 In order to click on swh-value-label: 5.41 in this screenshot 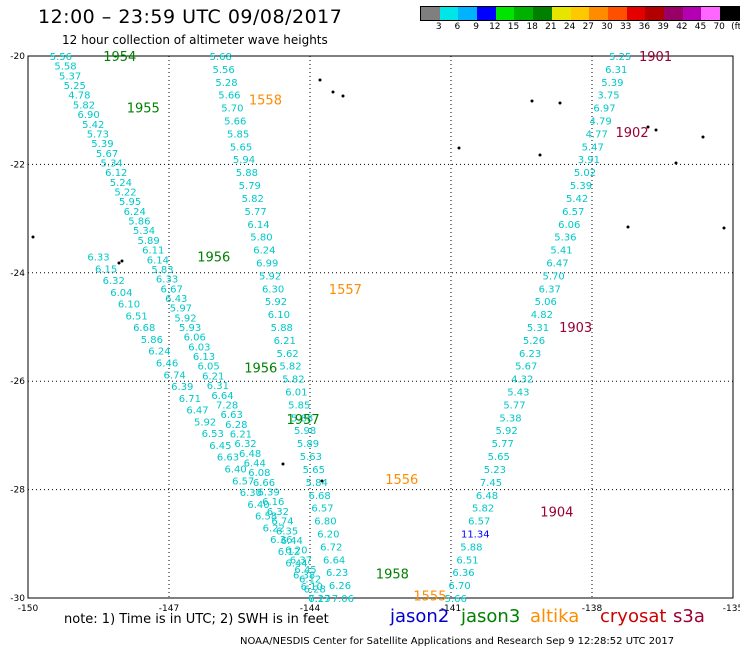, I will do `click(561, 251)`.